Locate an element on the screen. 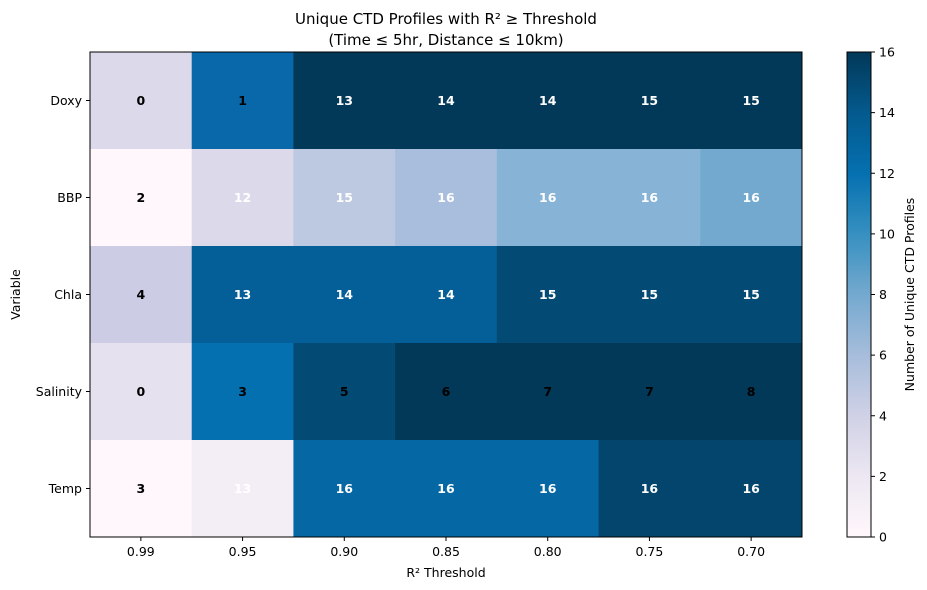  x-axis-label: R² Threshold is located at coordinates (445, 572).